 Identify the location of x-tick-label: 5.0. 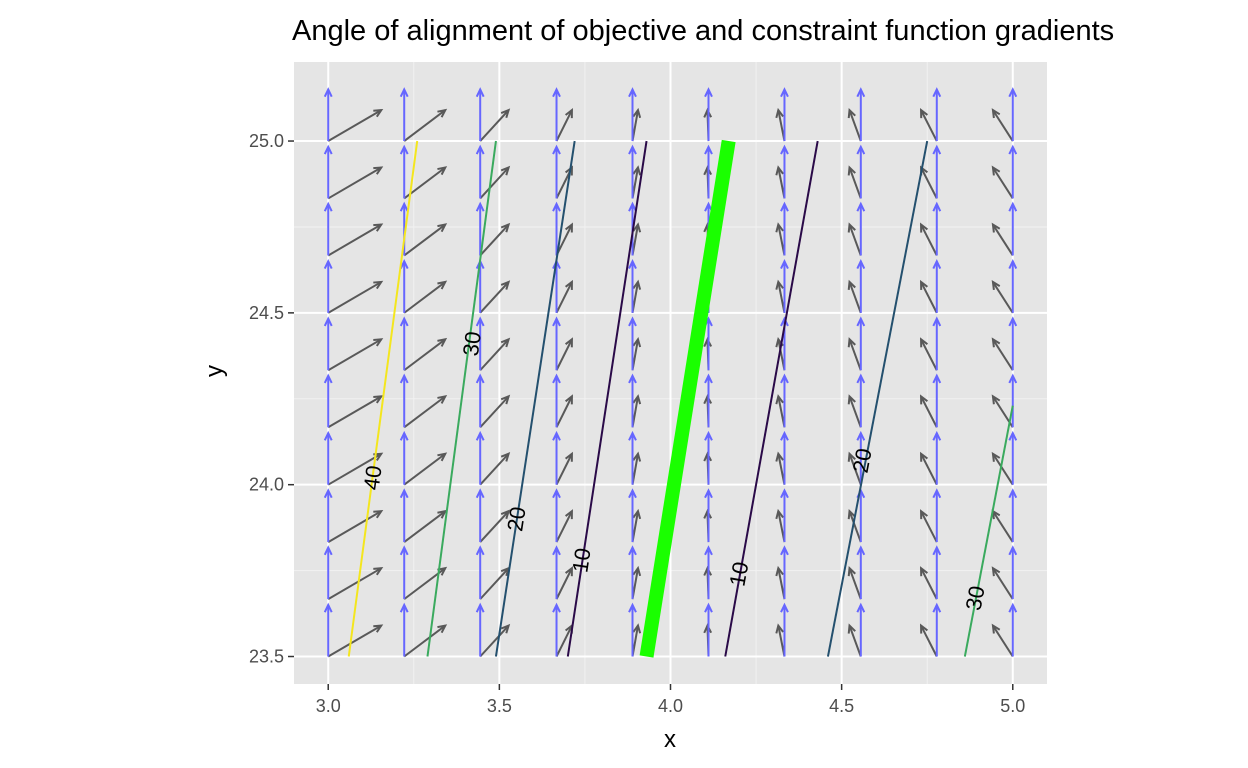
(1012, 706).